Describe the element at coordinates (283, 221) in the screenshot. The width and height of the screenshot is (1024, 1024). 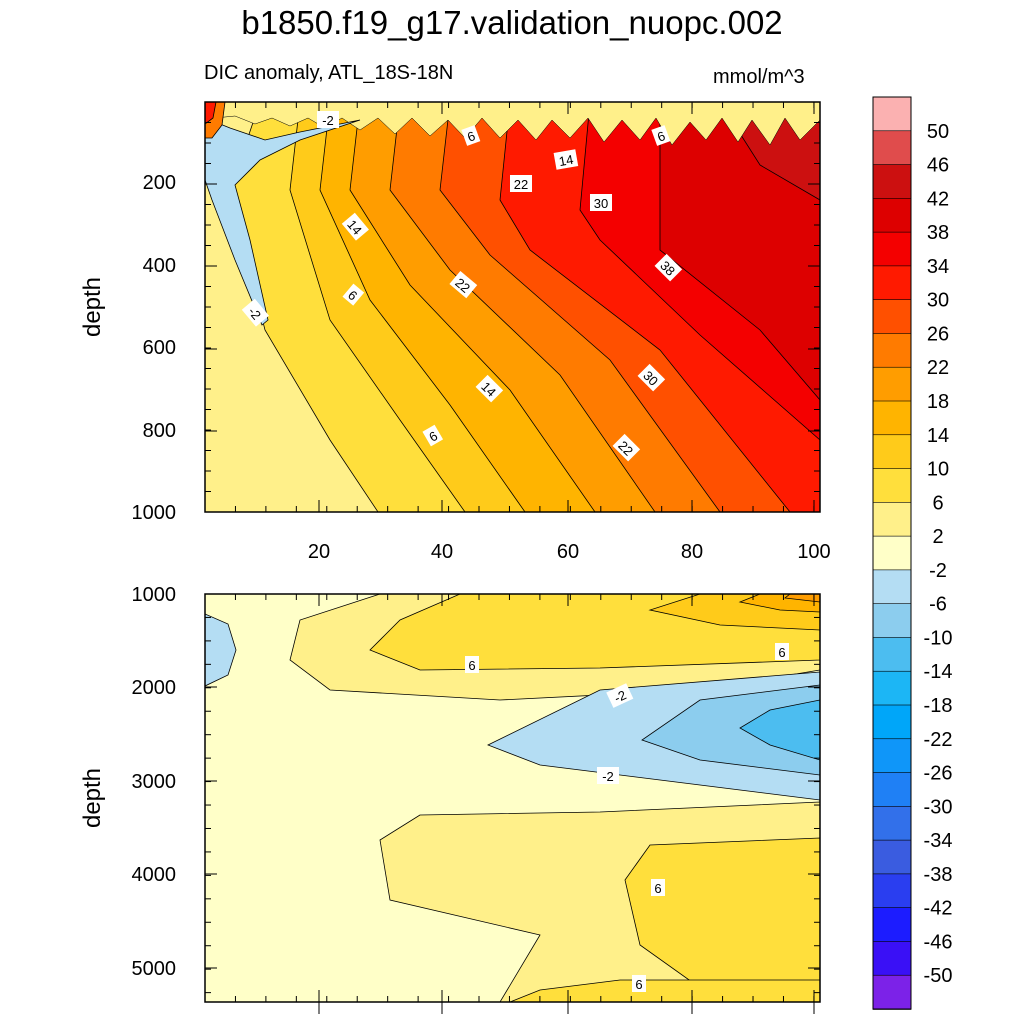
I see `negative-anomaly-blue` at that location.